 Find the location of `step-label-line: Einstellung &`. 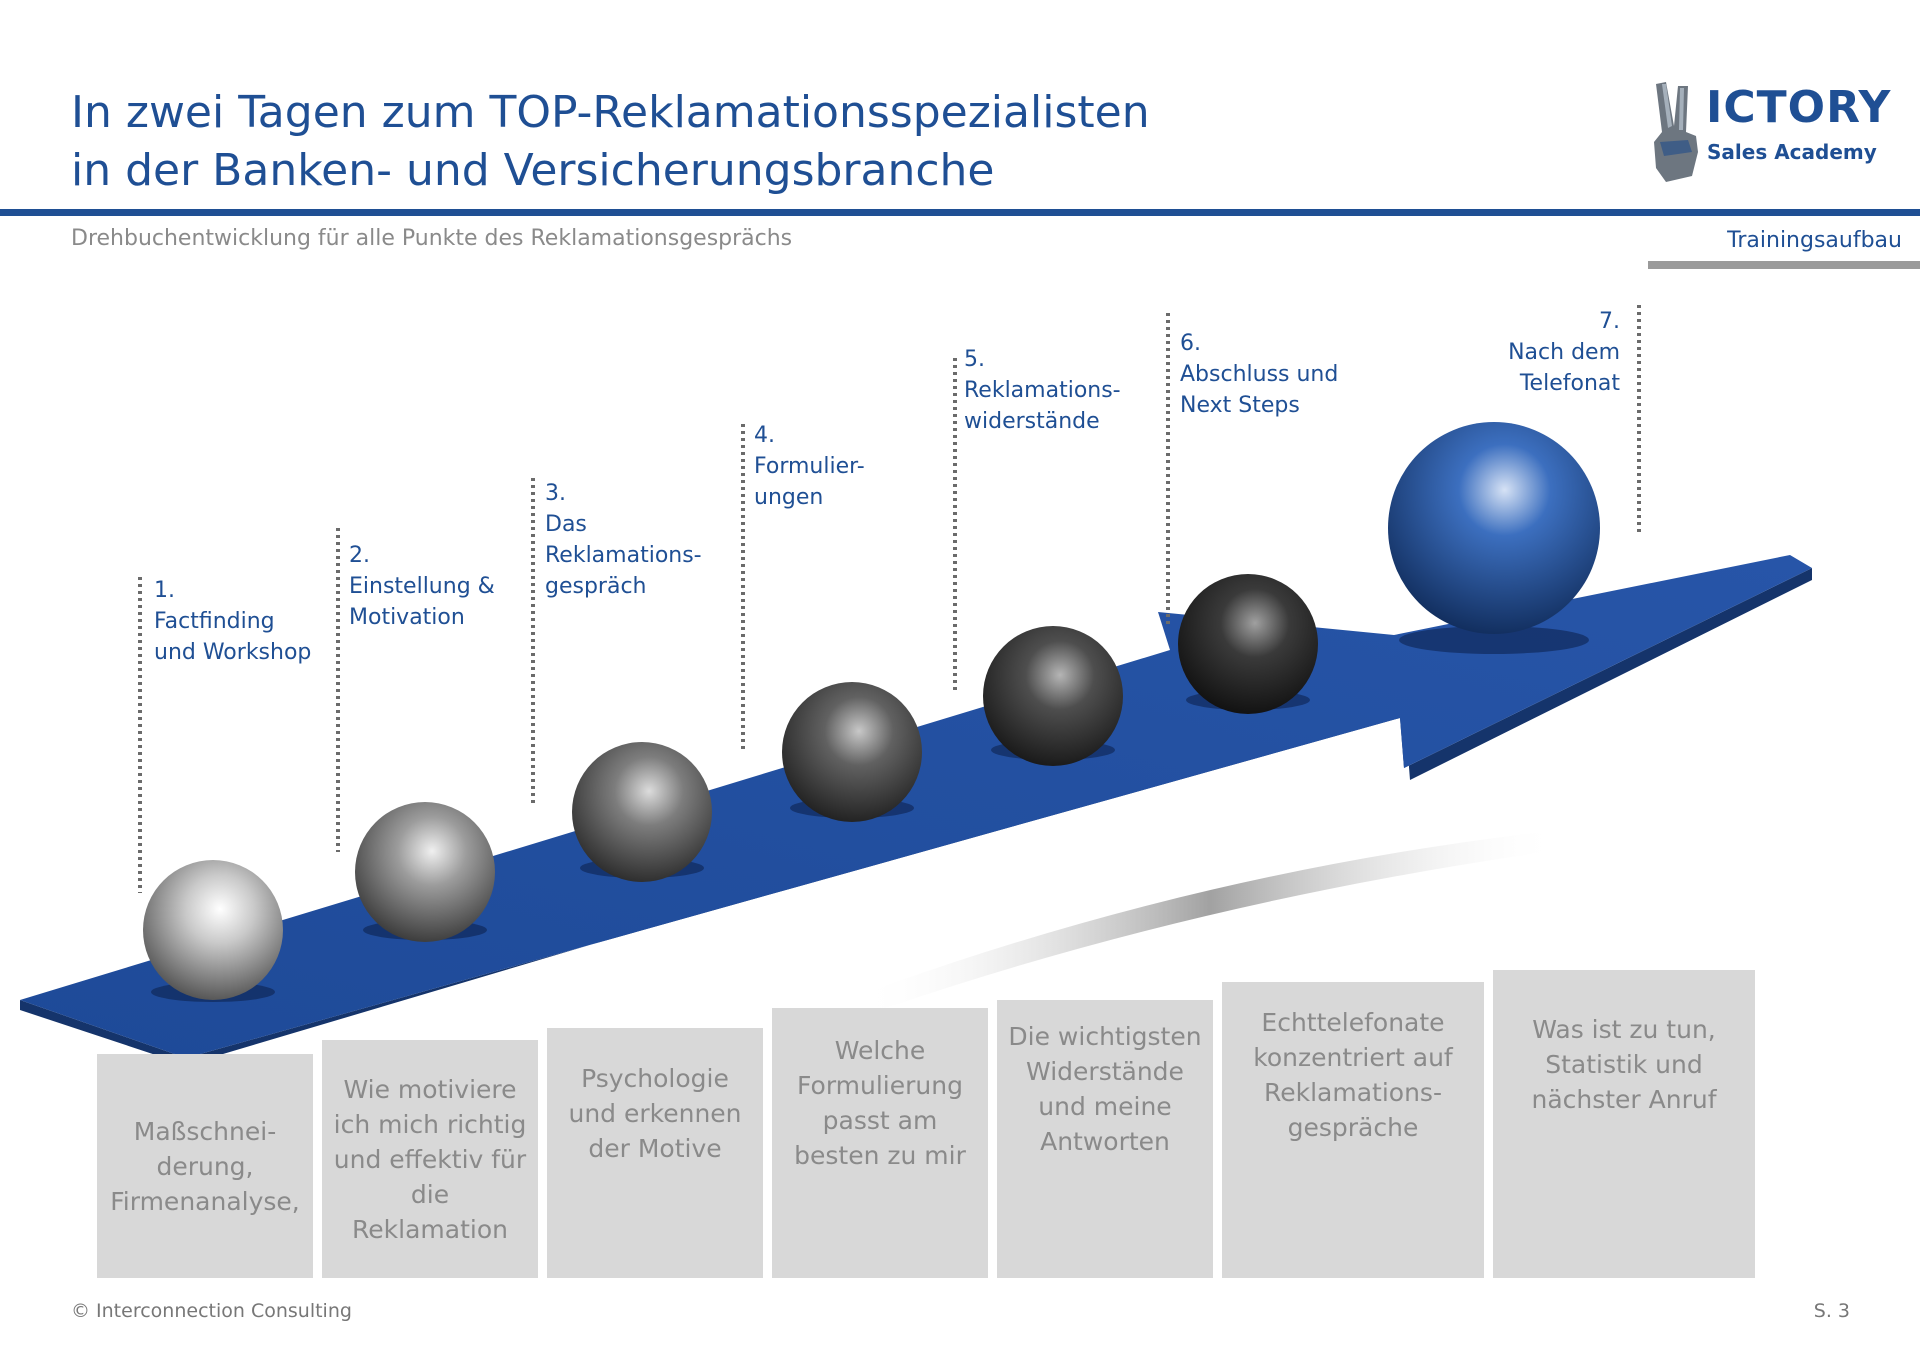

step-label-line: Einstellung & is located at coordinates (422, 586).